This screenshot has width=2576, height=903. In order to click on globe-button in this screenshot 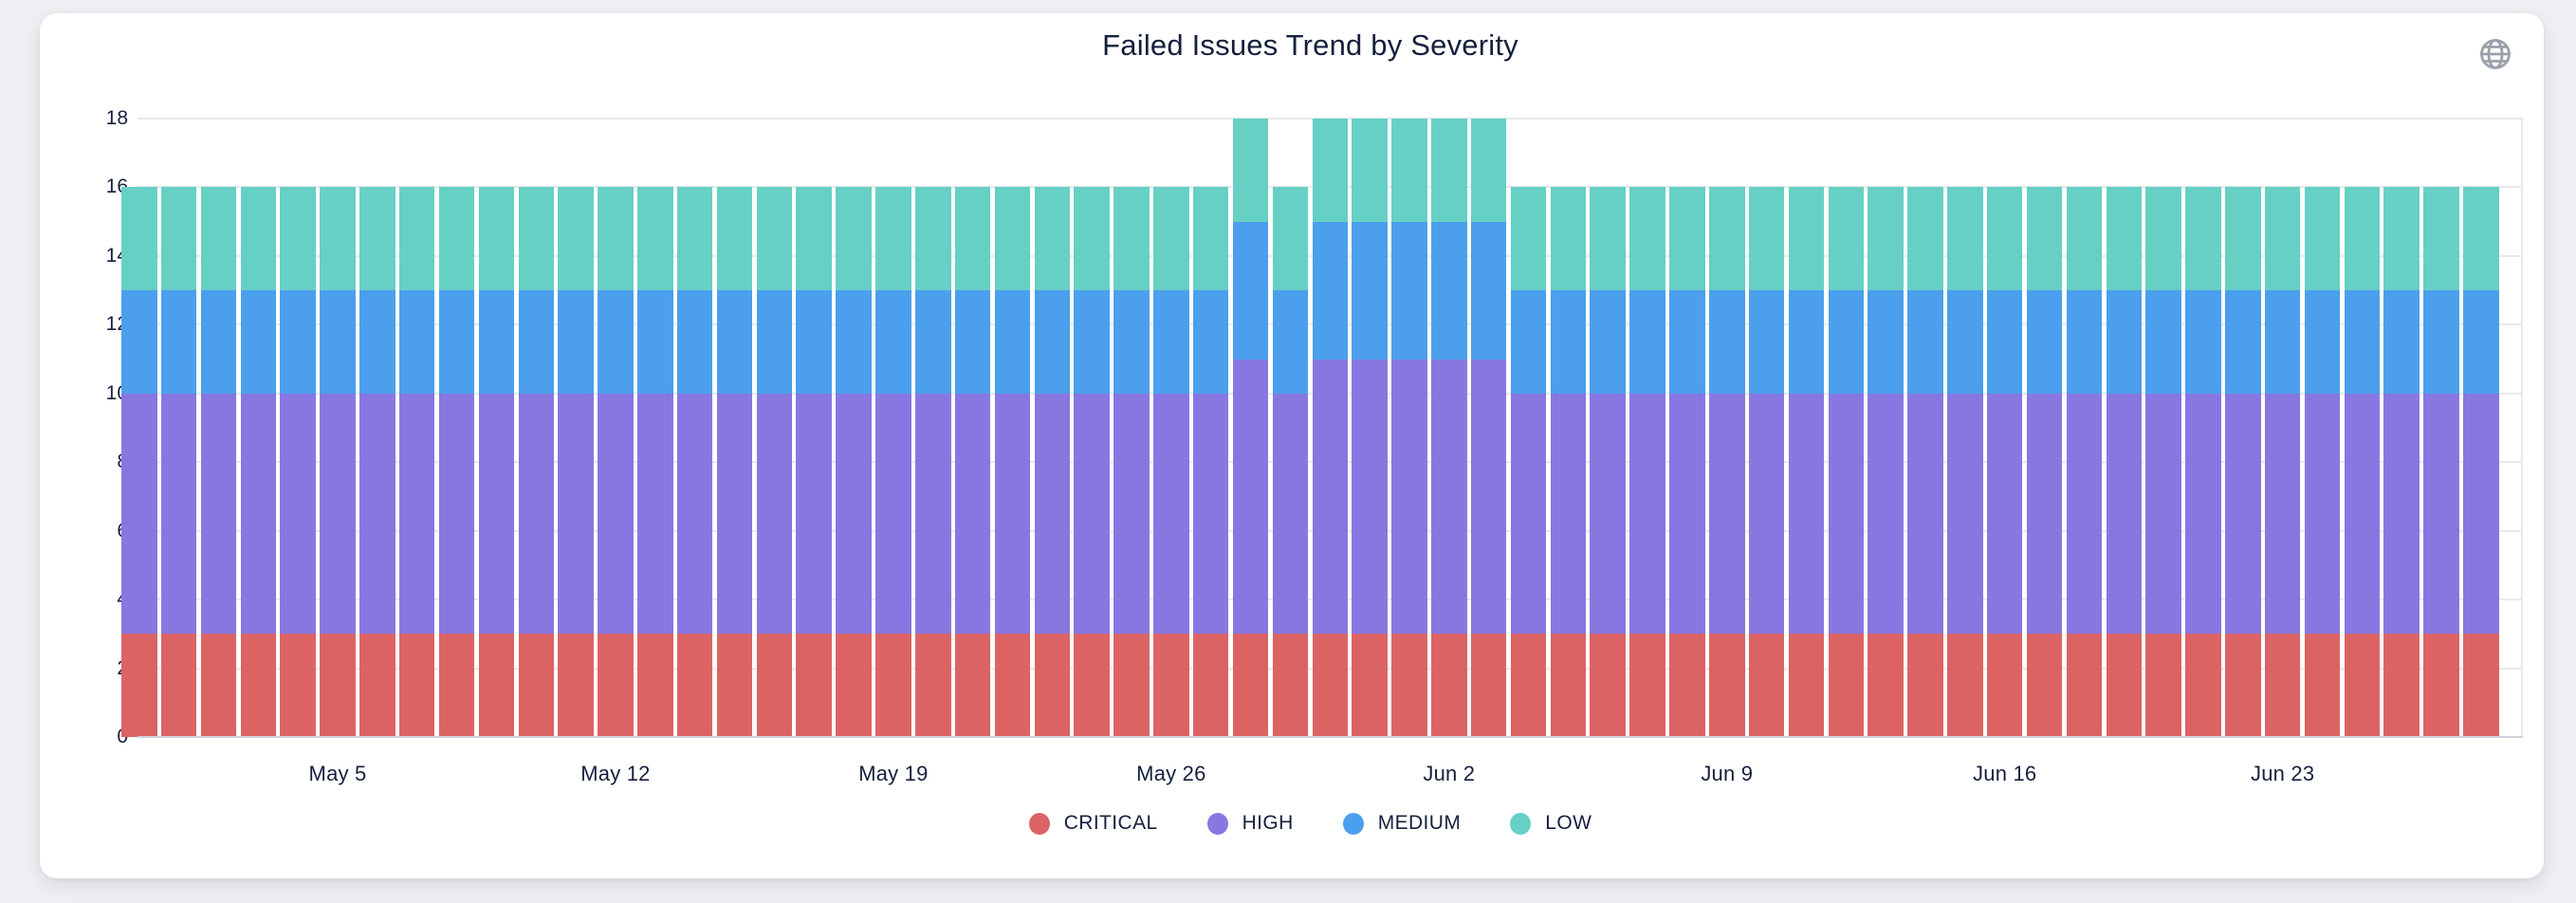, I will do `click(2495, 54)`.